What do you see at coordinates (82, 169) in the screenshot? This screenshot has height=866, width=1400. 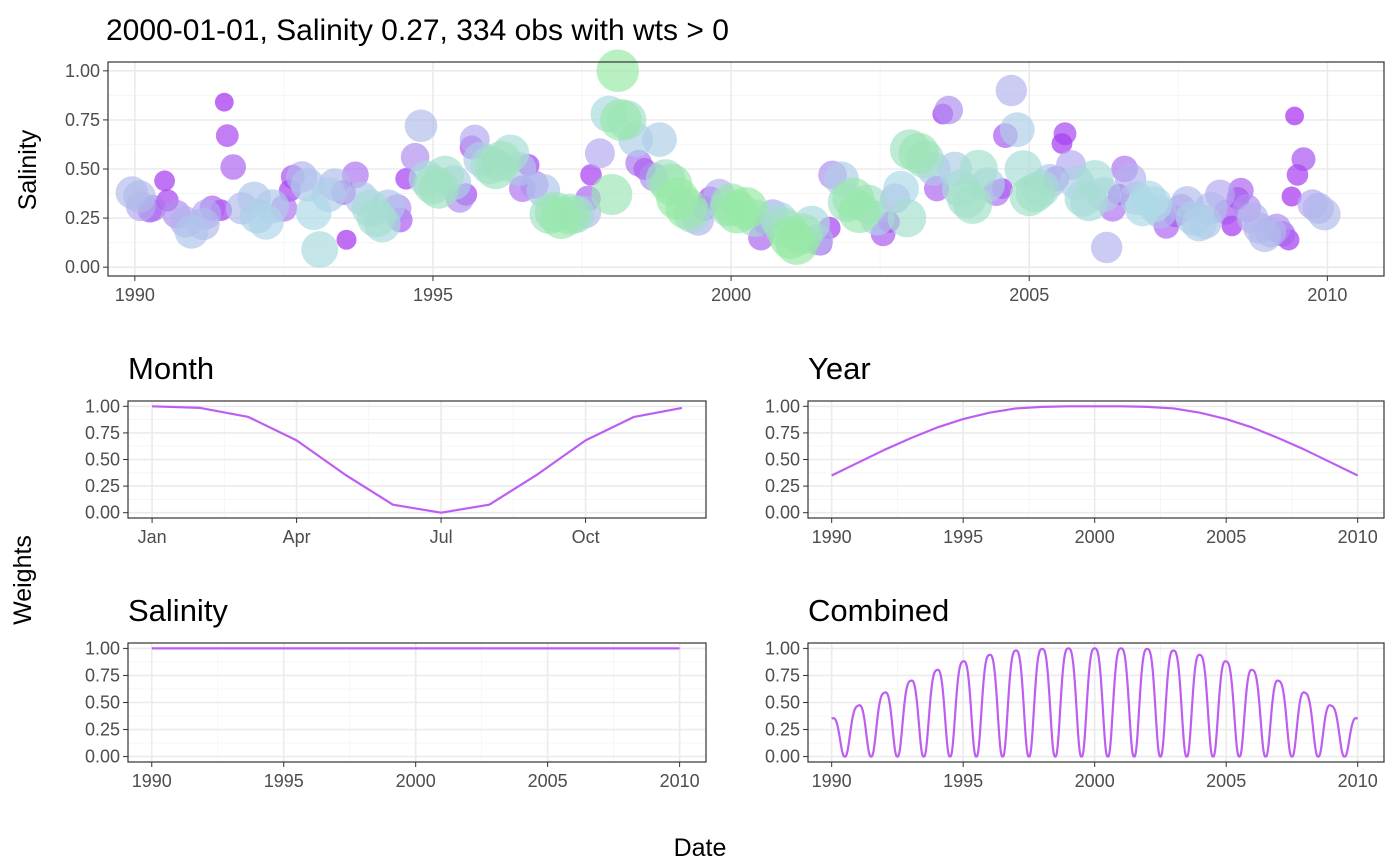 I see `main-y-tick-label: 0.50` at bounding box center [82, 169].